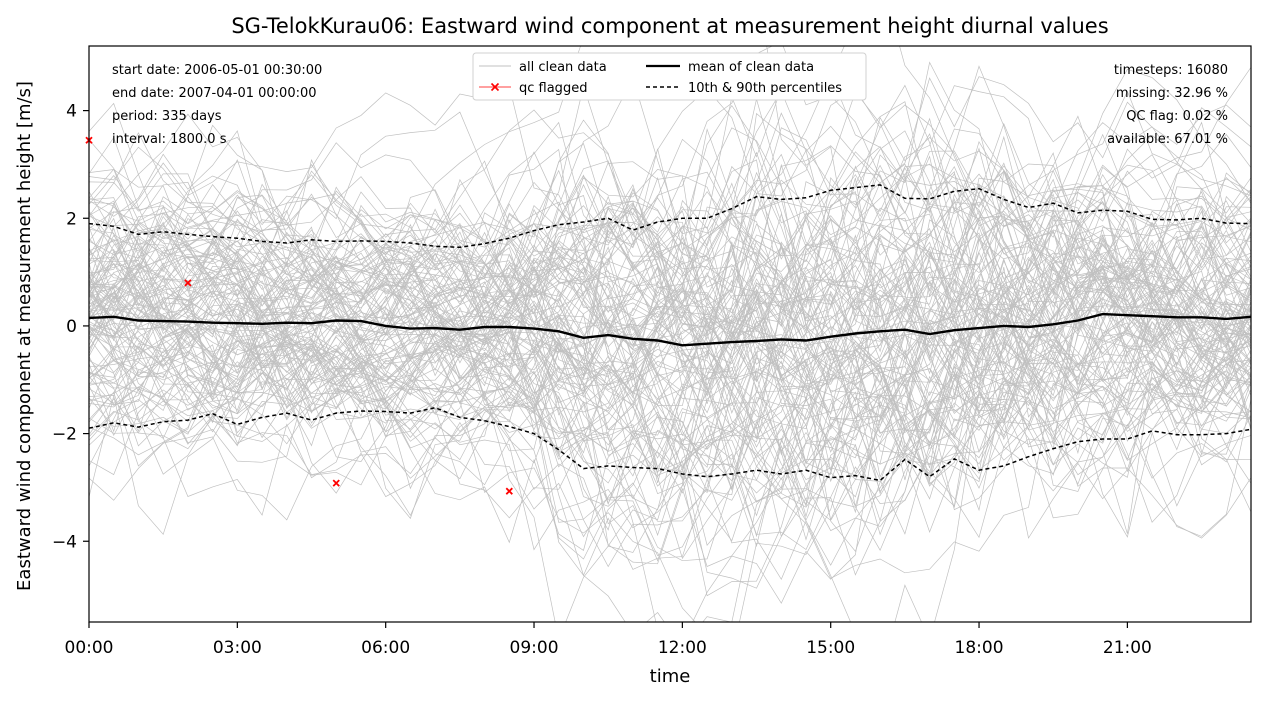 Image resolution: width=1266 pixels, height=701 pixels. I want to click on y-axis-ticks: 4 2 0 −2 −4, so click(70, 327).